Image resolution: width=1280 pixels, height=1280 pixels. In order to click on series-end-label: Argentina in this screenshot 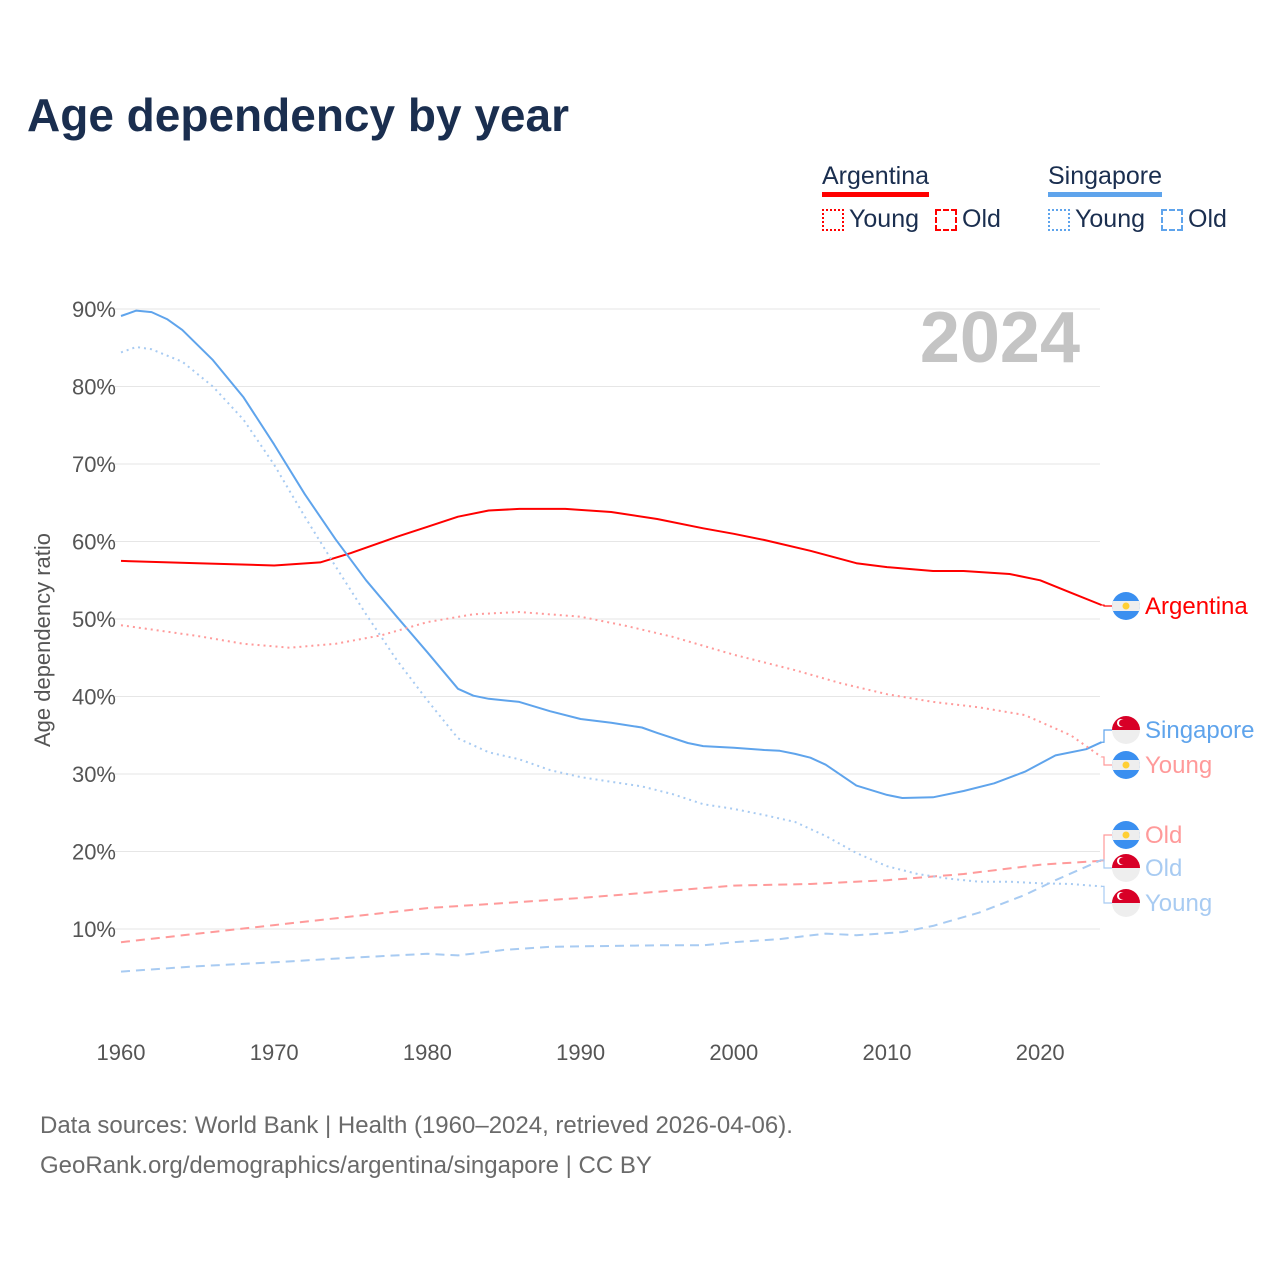, I will do `click(1196, 606)`.